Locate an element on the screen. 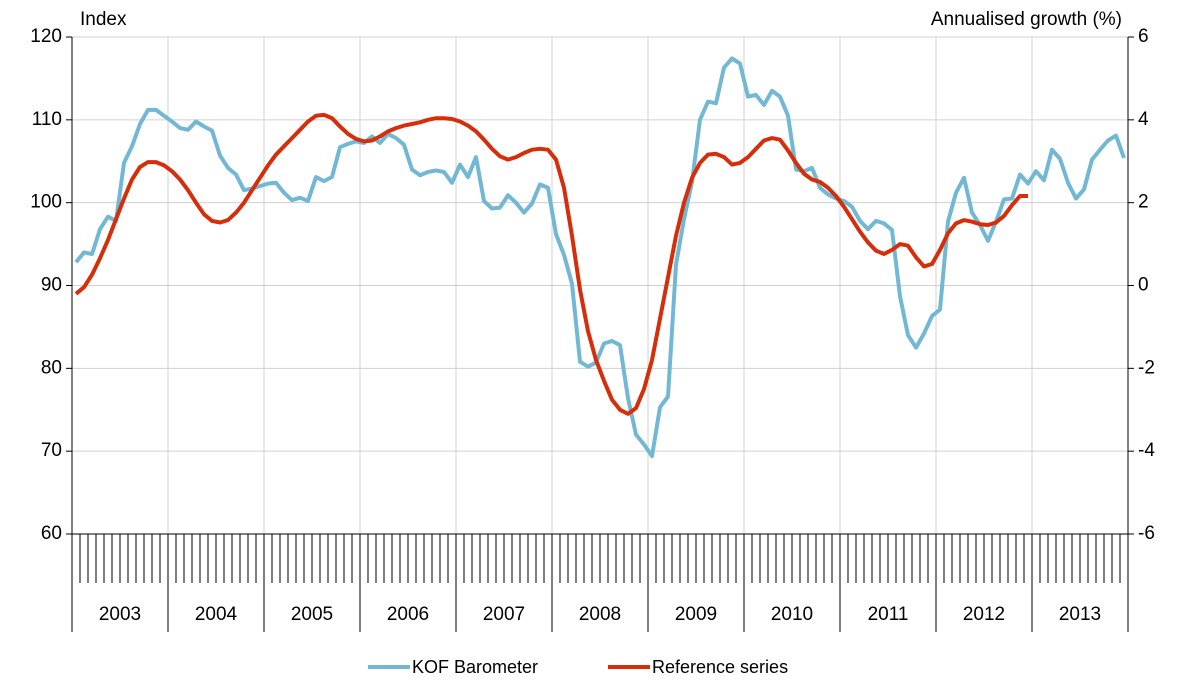 This screenshot has width=1179, height=682. x-tick-label: 2005 is located at coordinates (312, 614).